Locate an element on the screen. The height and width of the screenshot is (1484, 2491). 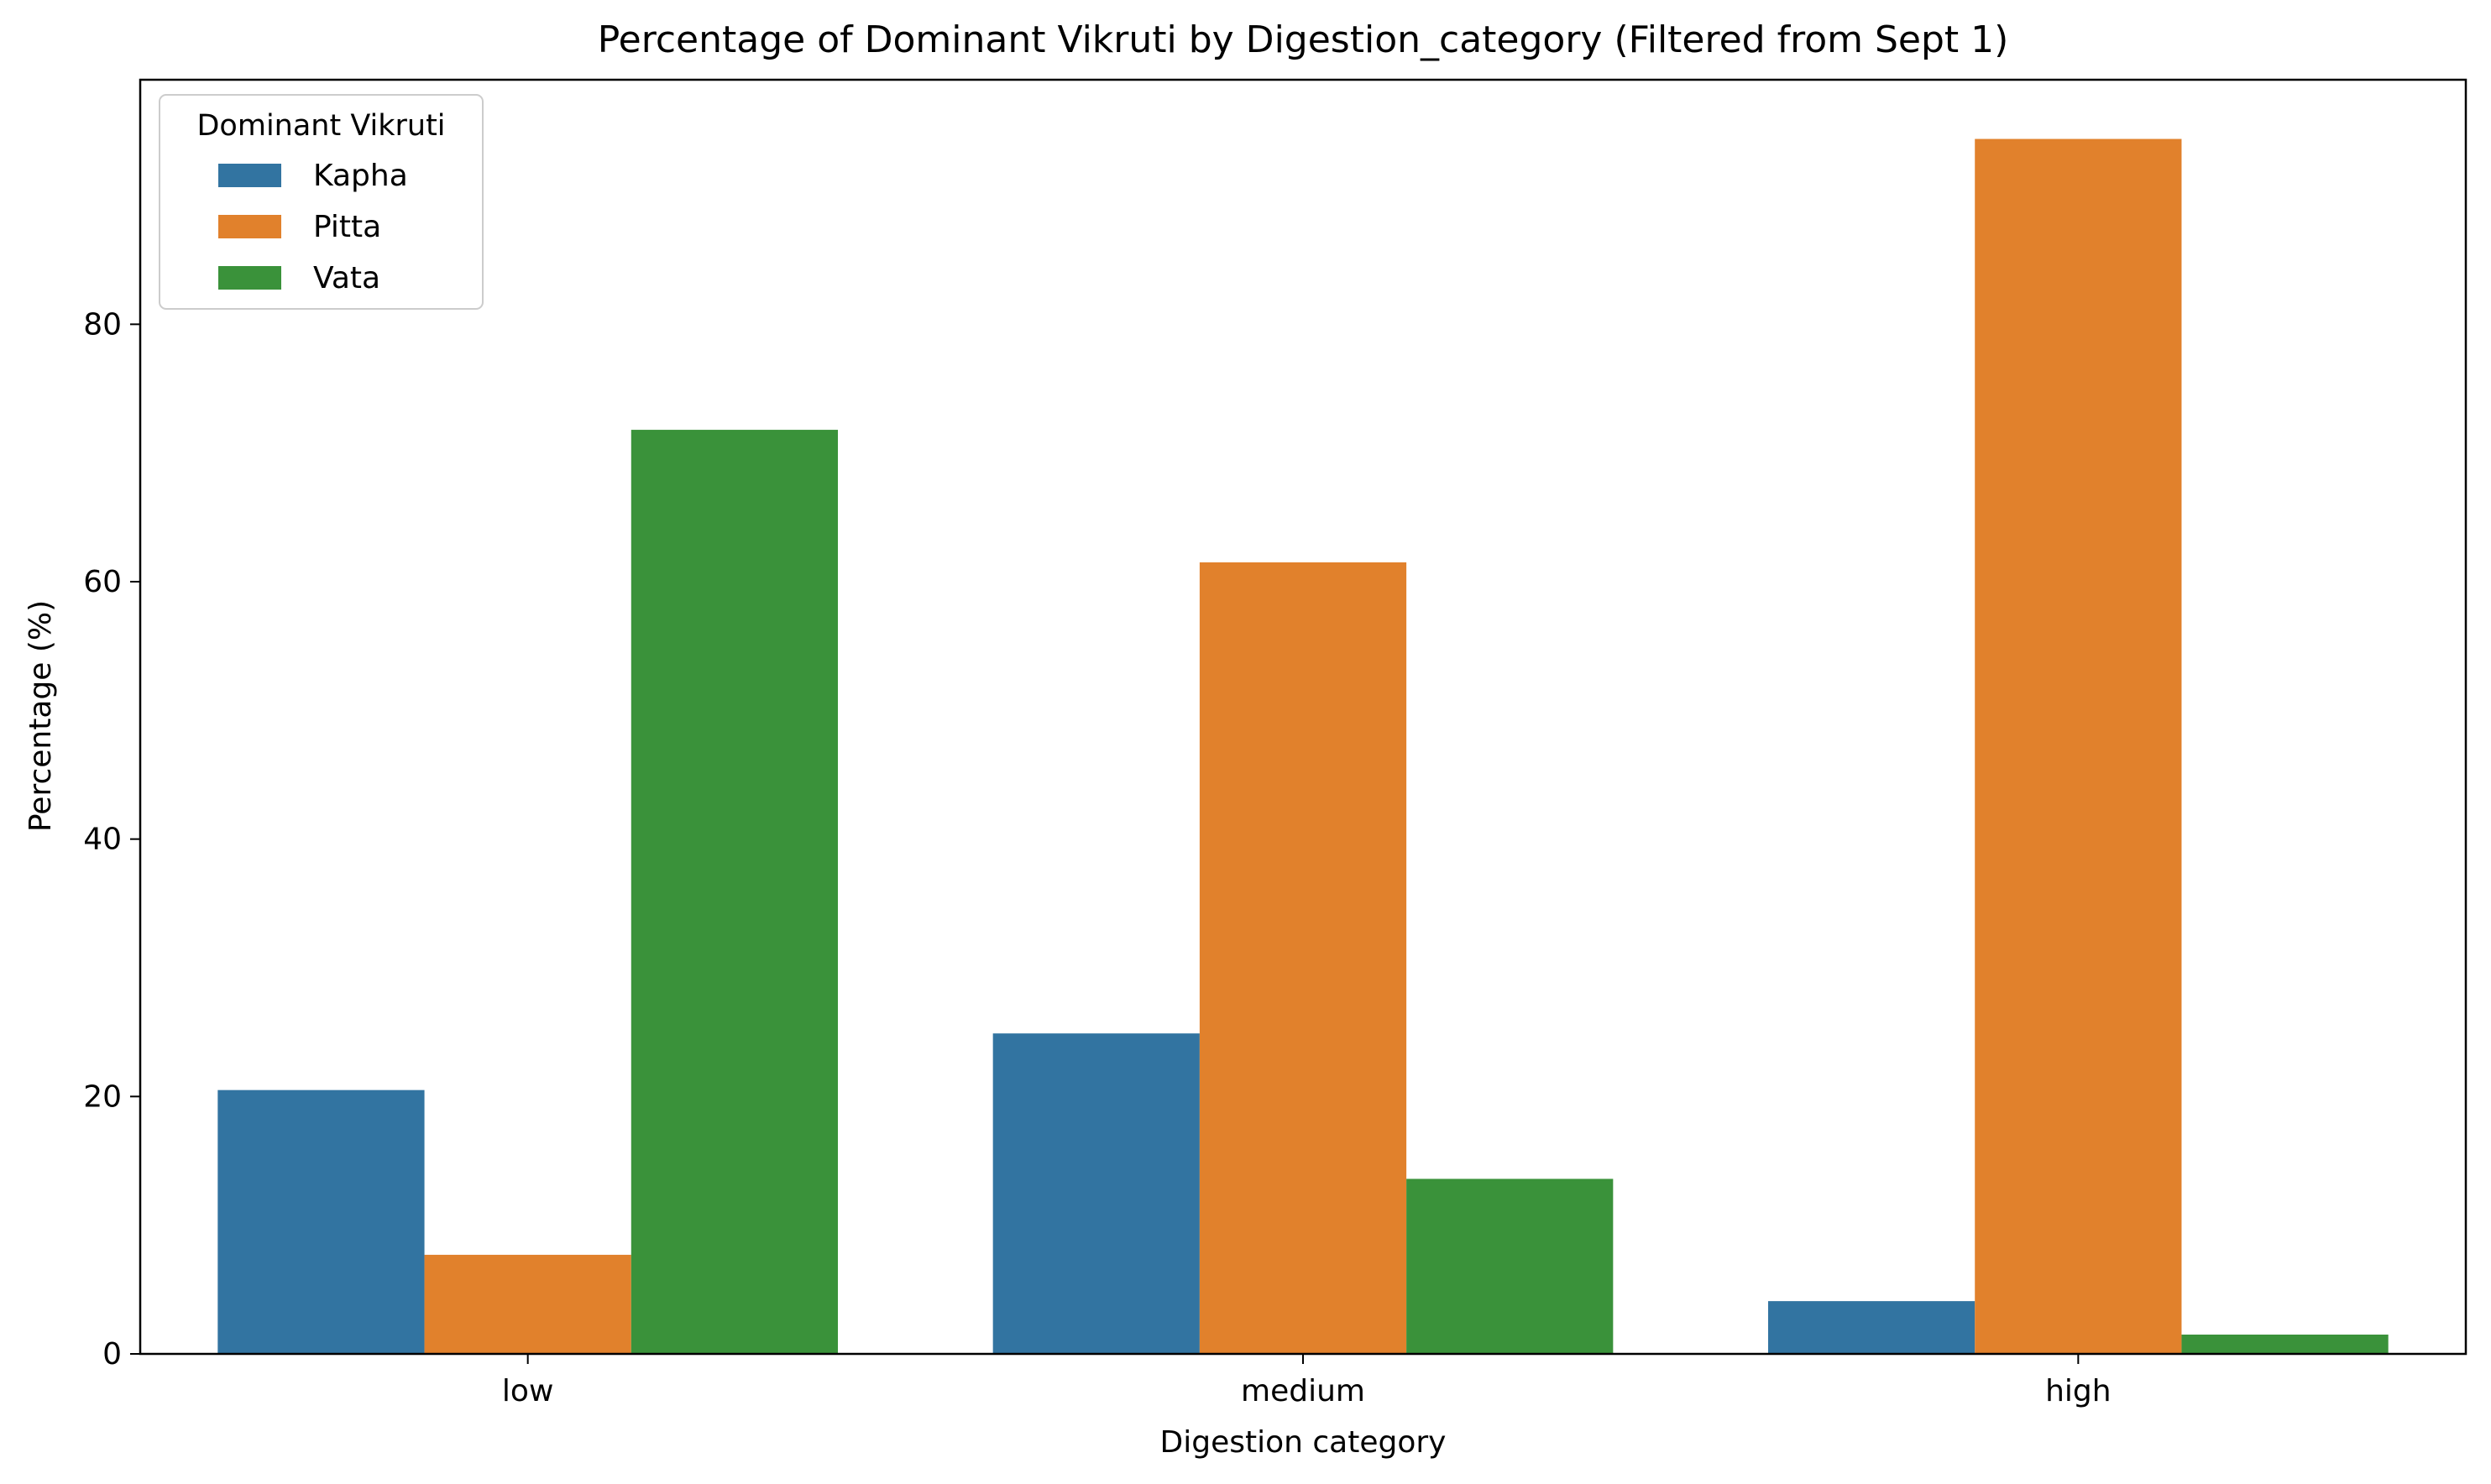
y-axis: 0 20 40 60 80 is located at coordinates (111, 839).